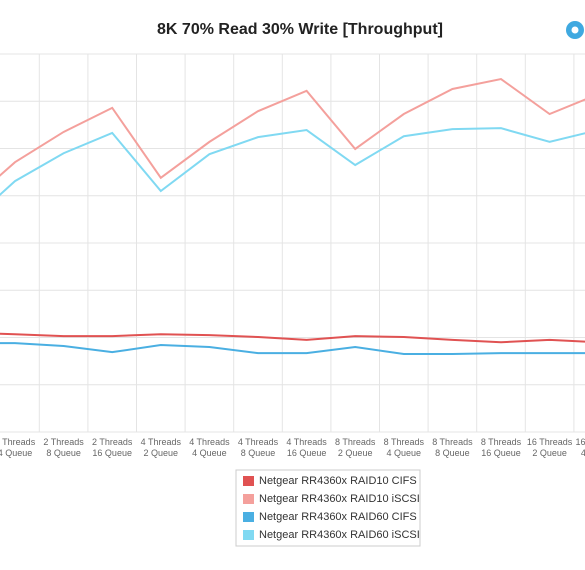 The height and width of the screenshot is (570, 585). What do you see at coordinates (328, 508) in the screenshot?
I see `legend-box` at bounding box center [328, 508].